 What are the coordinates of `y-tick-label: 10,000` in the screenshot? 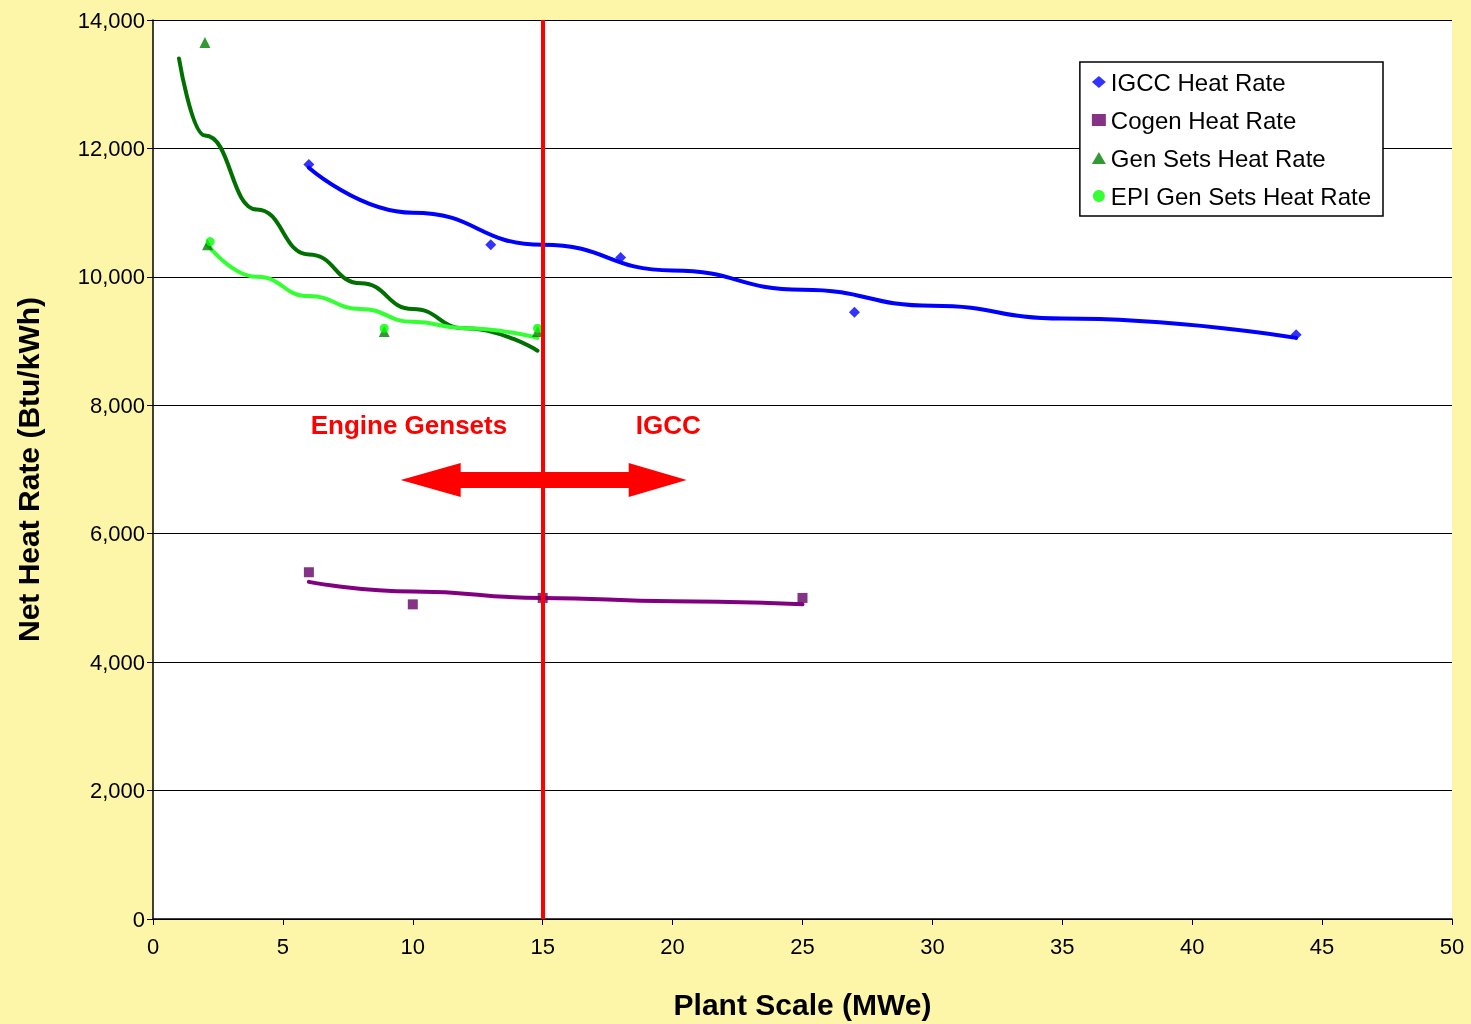 It's located at (111, 277).